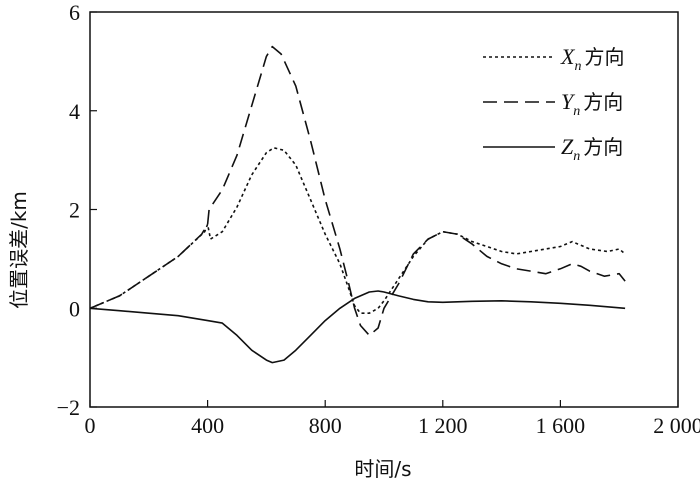 The image size is (700, 487). I want to click on x-tick-label: 1 200, so click(443, 425).